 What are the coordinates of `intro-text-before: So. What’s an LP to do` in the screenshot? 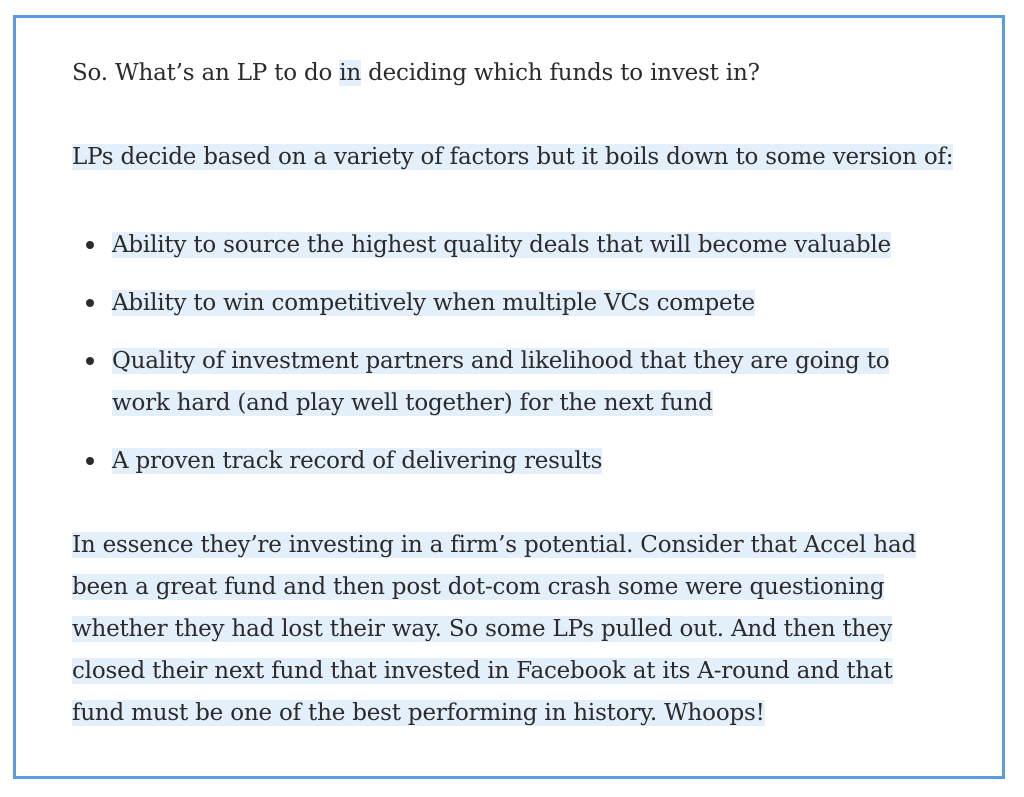 It's located at (206, 73).